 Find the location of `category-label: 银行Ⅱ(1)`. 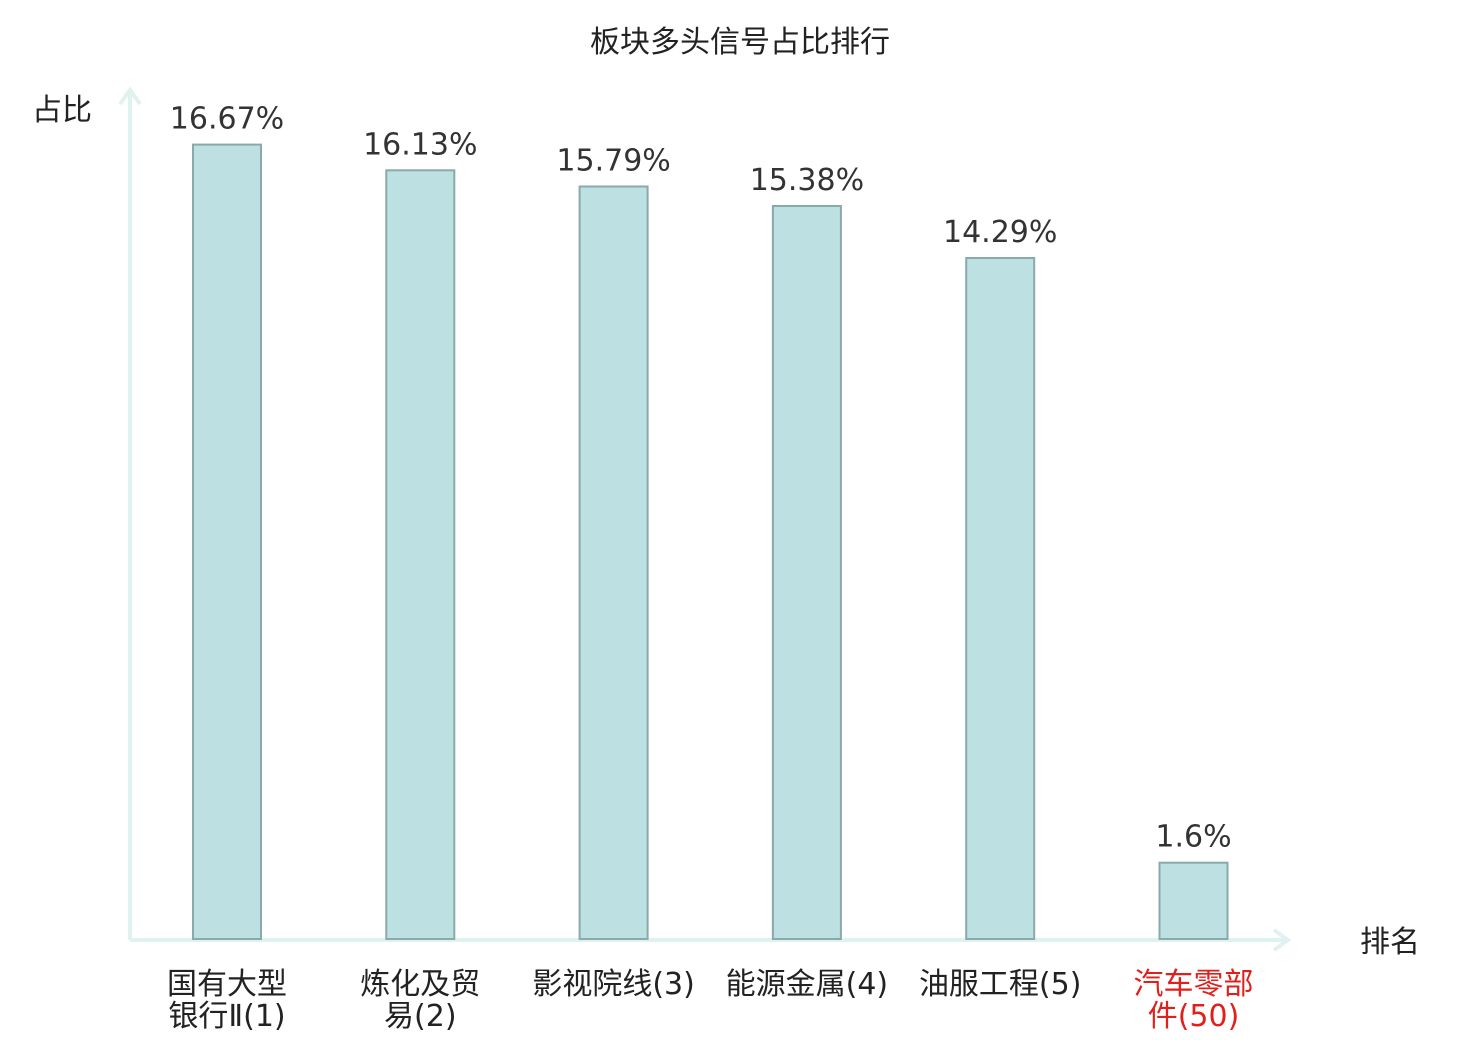

category-label: 银行Ⅱ(1) is located at coordinates (226, 1016).